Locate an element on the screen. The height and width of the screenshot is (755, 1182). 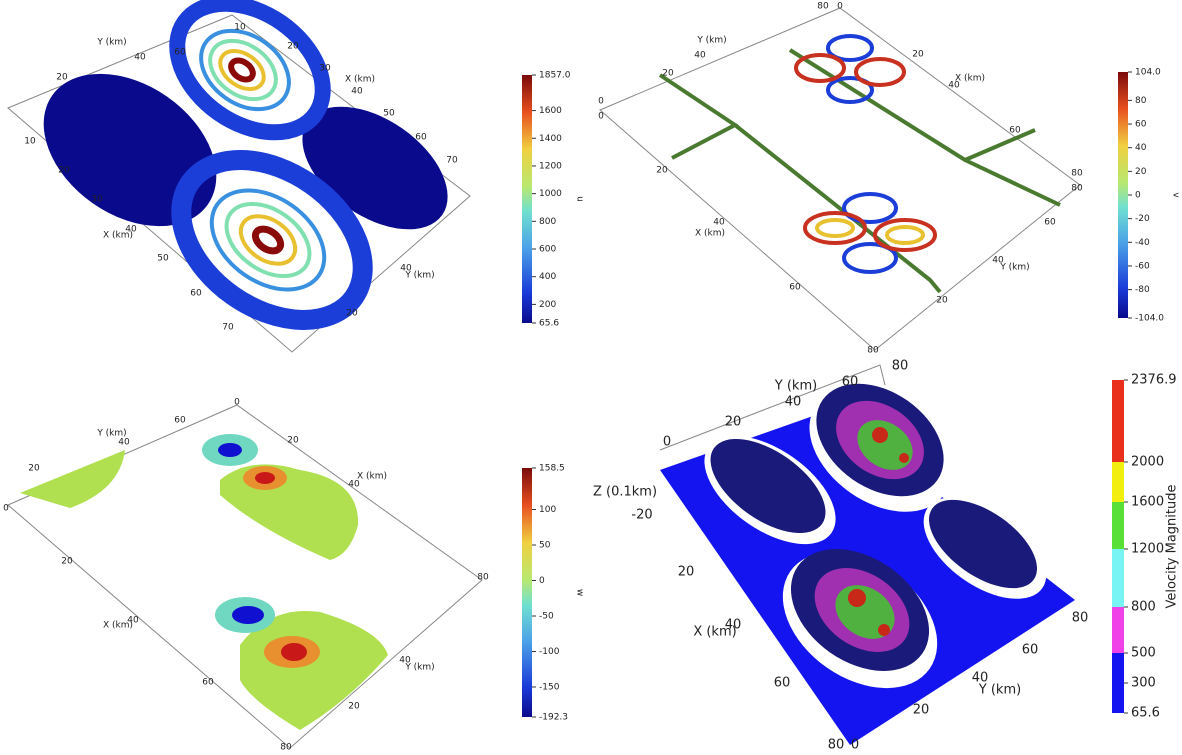
colorbar-tick-label: 2376.9 is located at coordinates (1154, 380).